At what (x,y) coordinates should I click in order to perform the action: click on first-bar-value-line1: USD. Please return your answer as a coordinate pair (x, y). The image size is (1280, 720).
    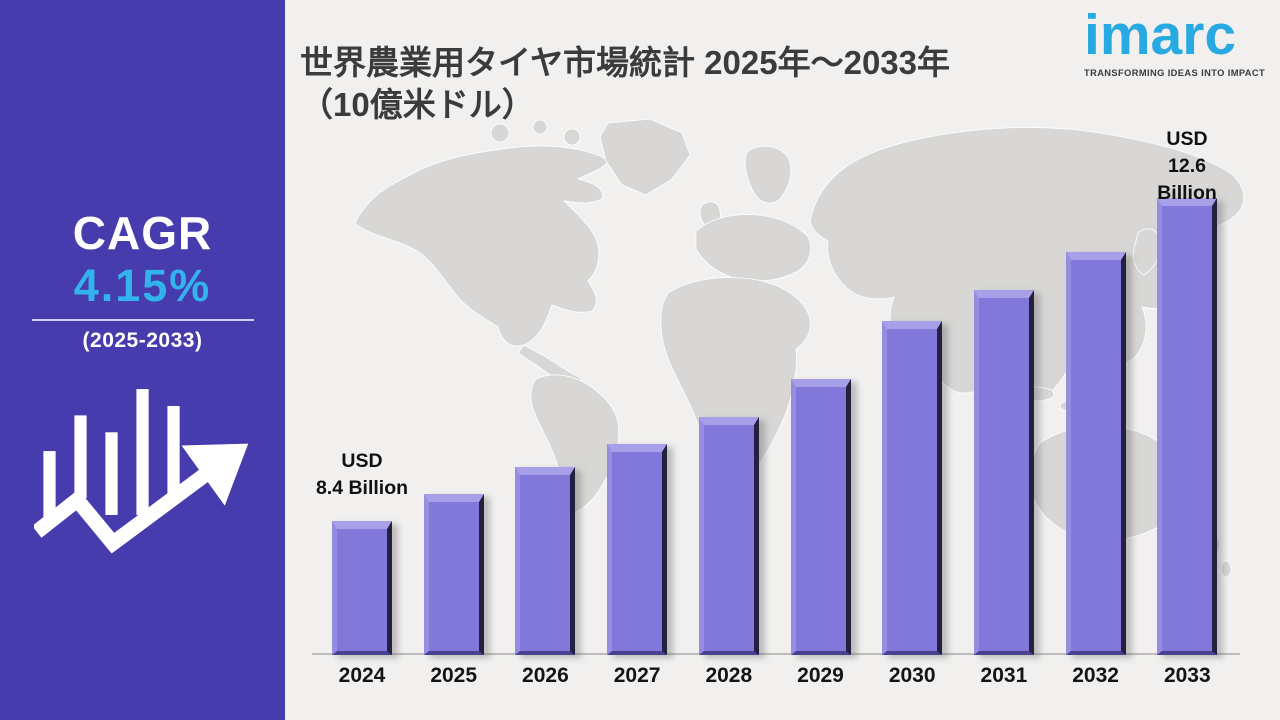
    Looking at the image, I should click on (362, 461).